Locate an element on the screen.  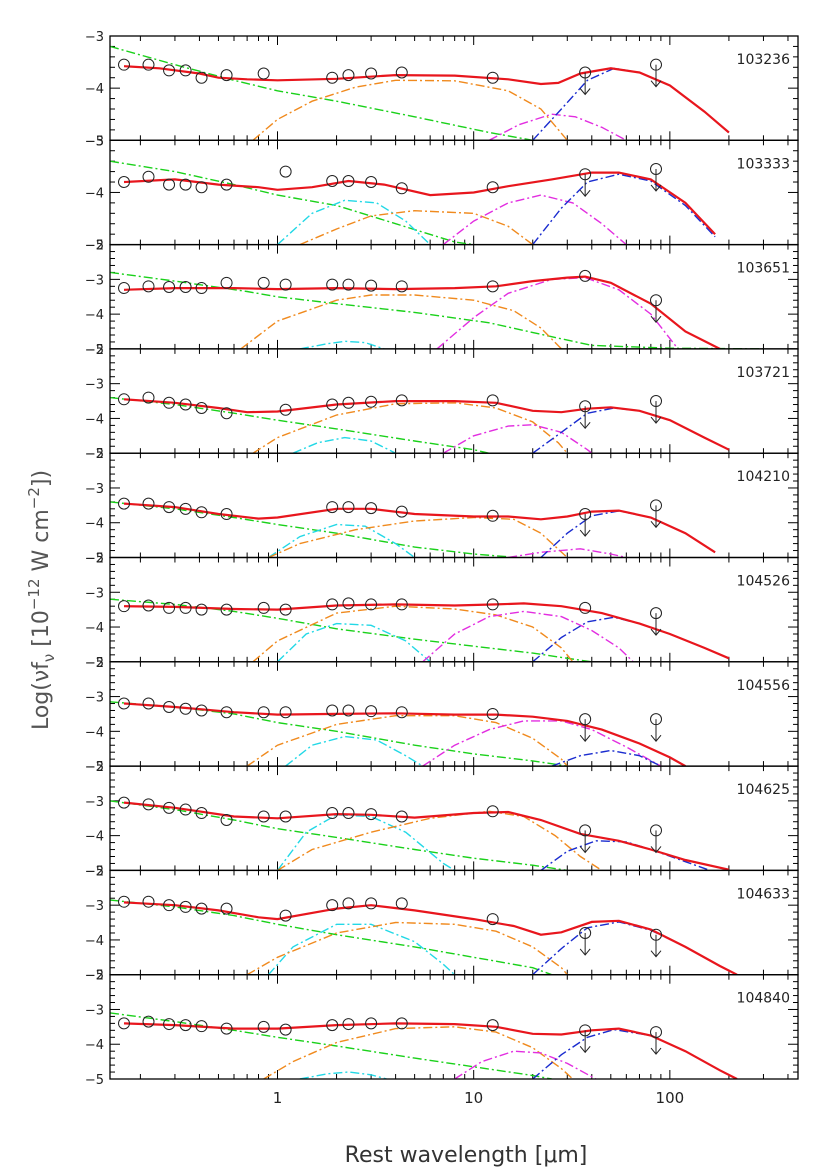
x-axis-label: Rest wavelength [μm] is located at coordinates (466, 1155).